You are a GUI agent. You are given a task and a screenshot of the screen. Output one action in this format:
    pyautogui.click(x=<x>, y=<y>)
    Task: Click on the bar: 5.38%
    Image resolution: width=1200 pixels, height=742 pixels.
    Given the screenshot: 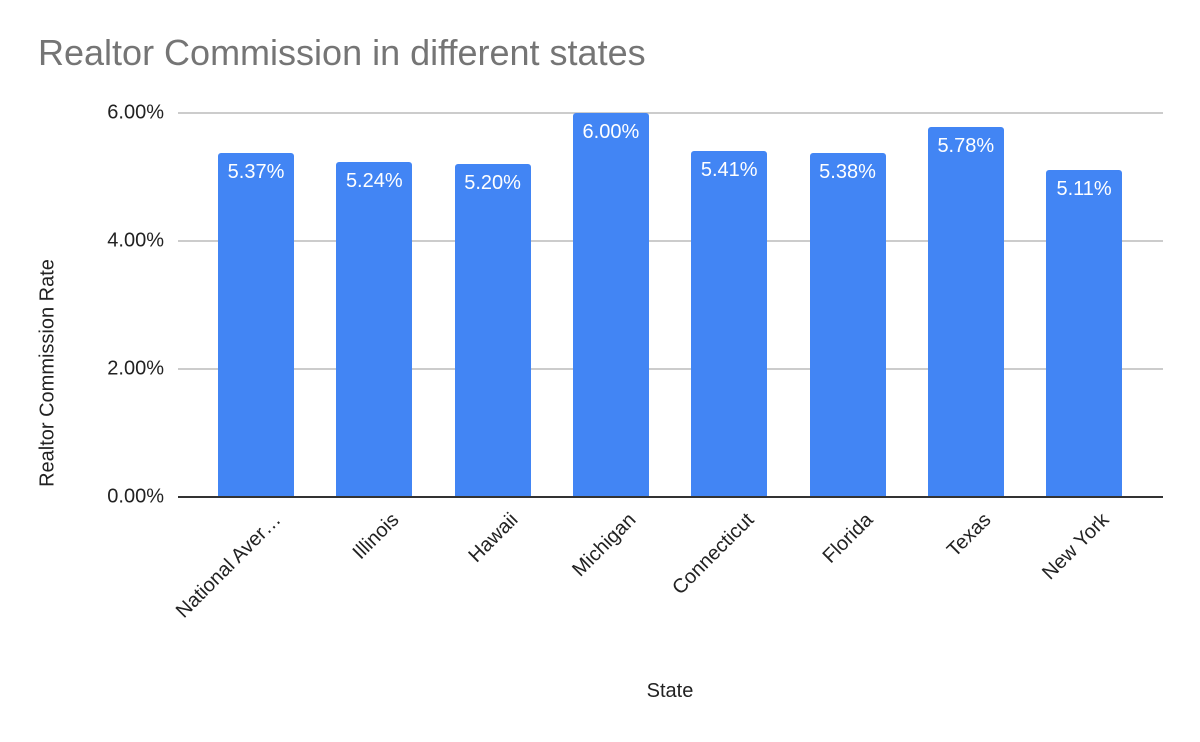 What is the action you would take?
    pyautogui.click(x=847, y=324)
    